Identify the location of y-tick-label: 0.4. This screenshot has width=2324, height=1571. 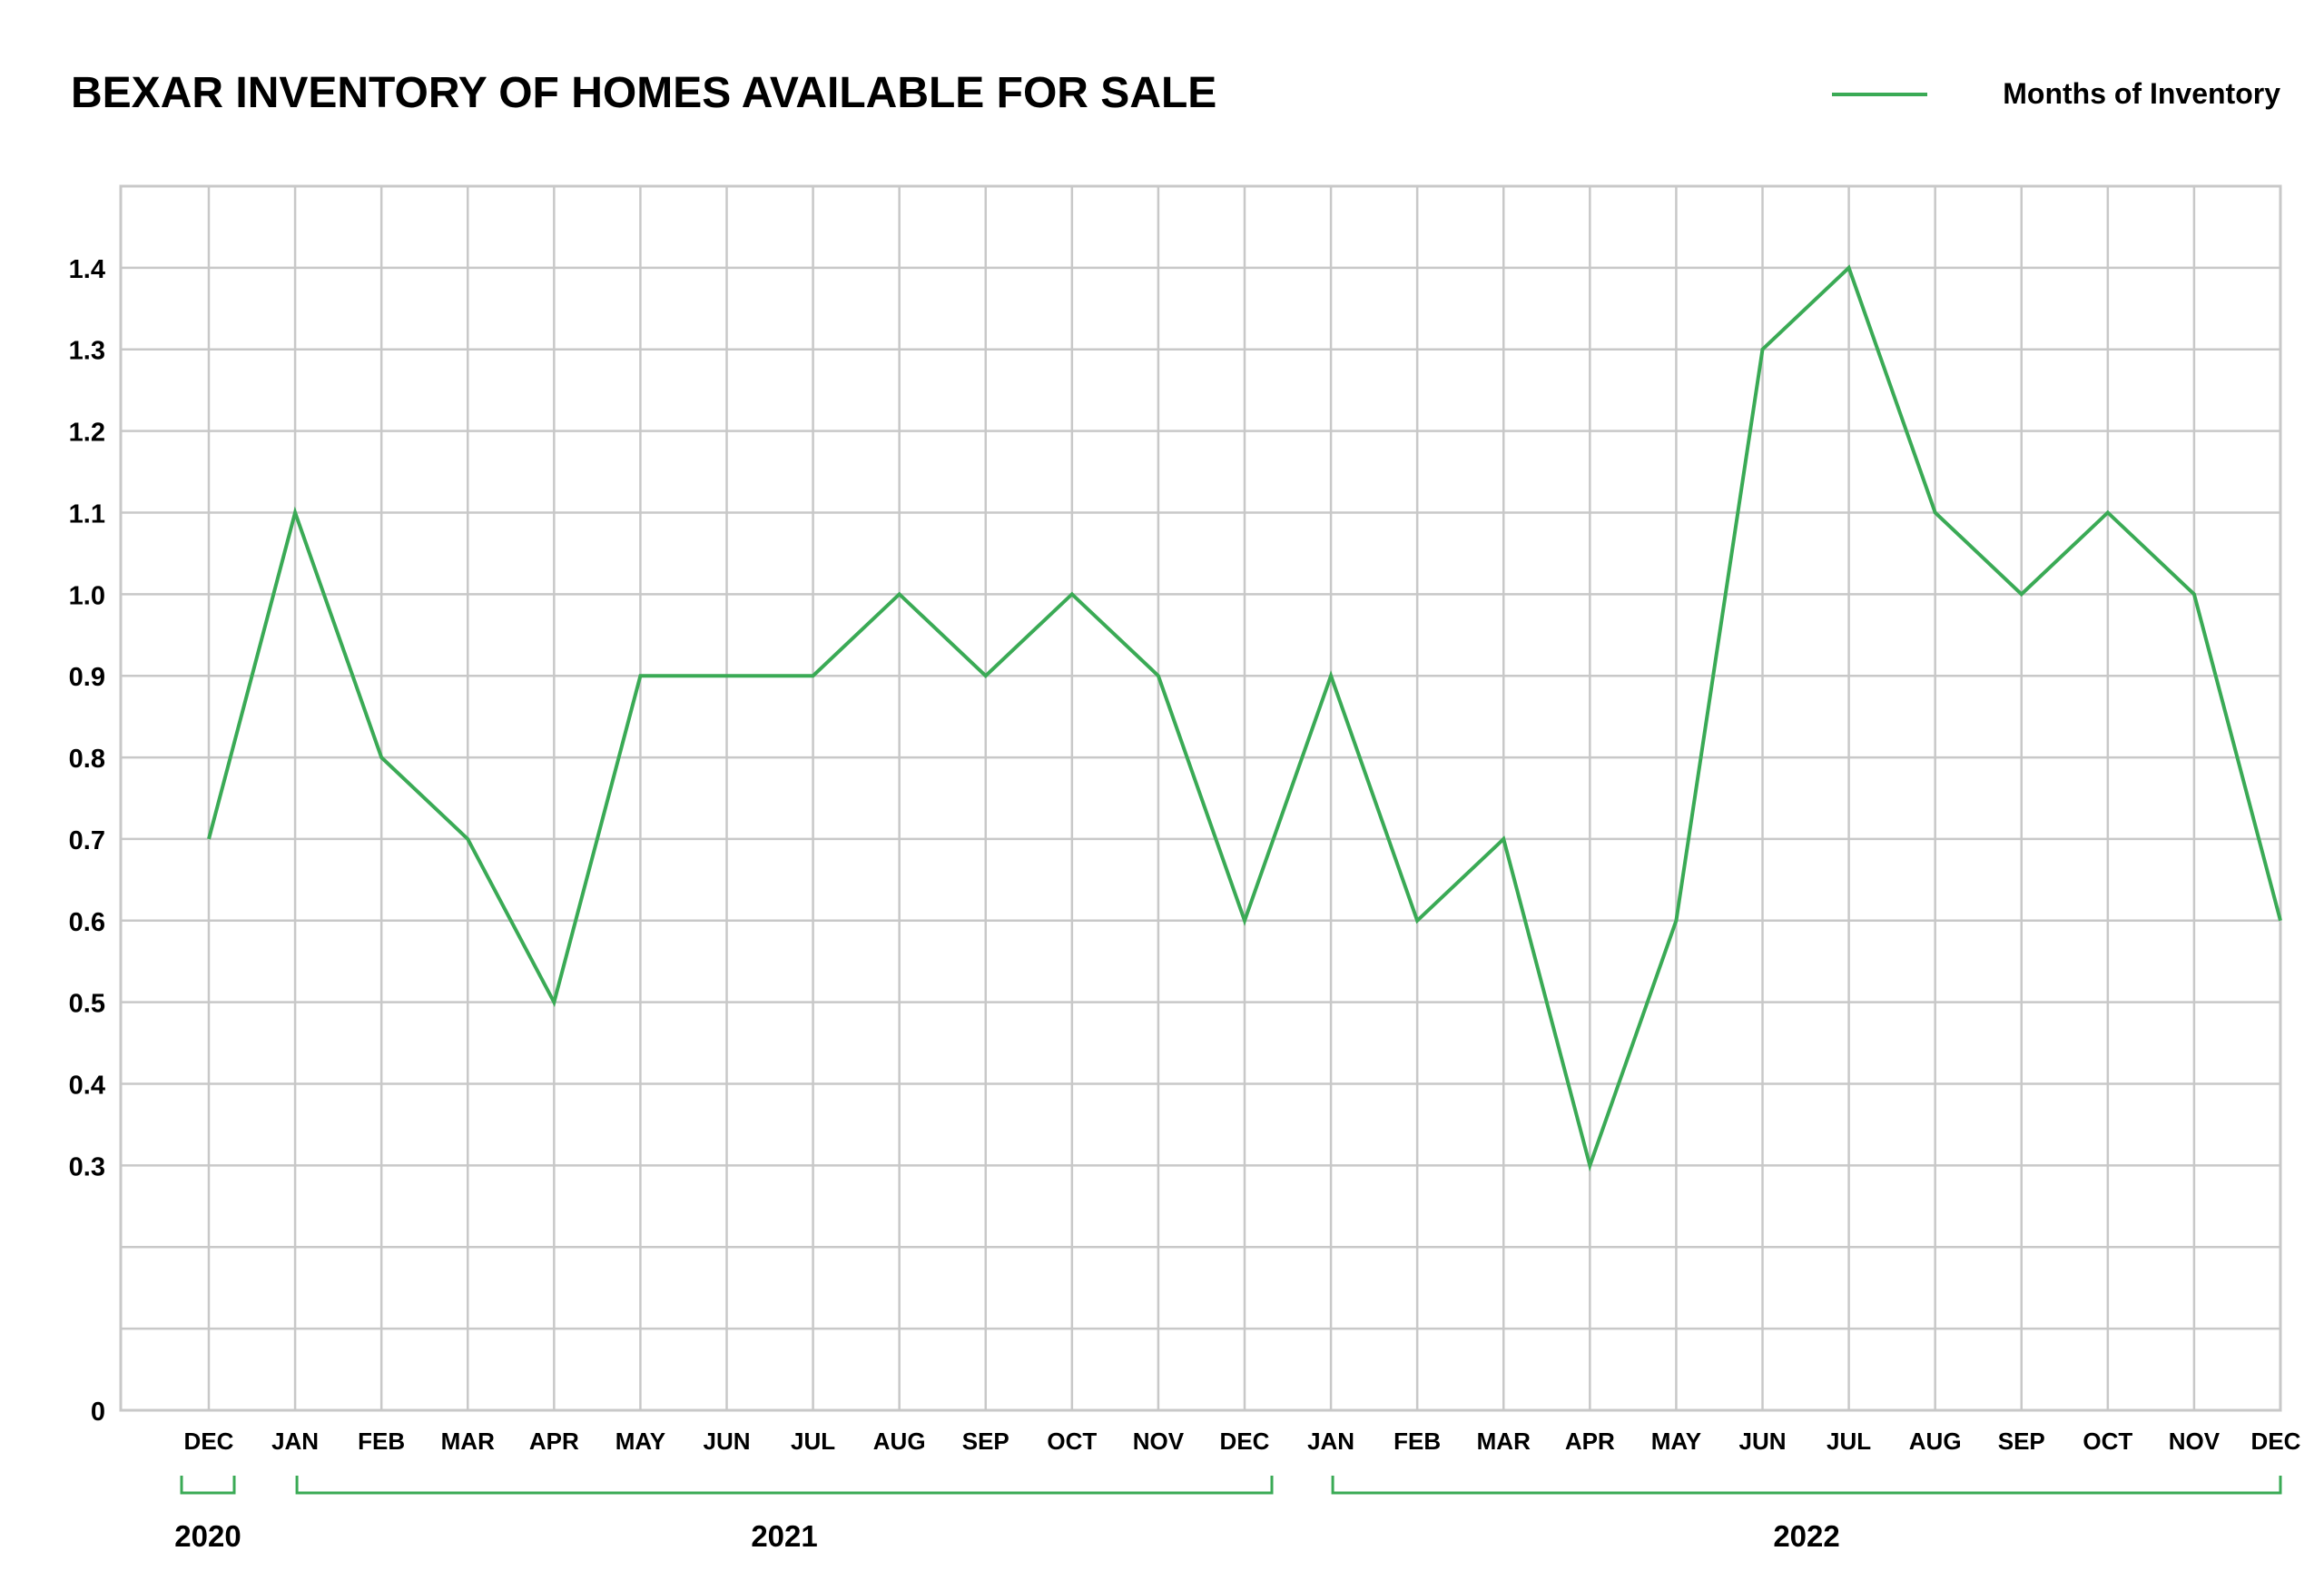
(87, 1086).